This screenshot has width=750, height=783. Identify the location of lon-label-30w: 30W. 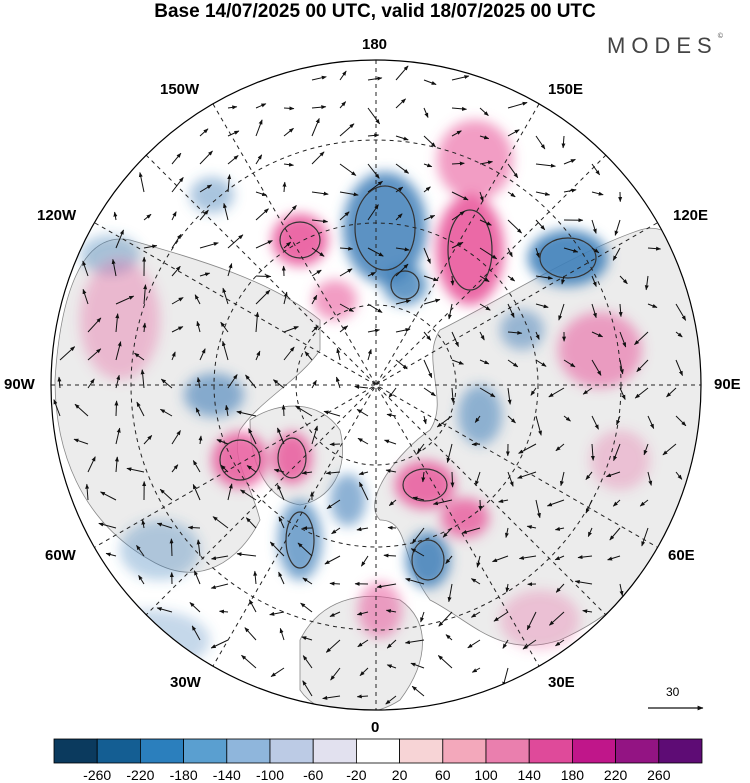
(185, 682).